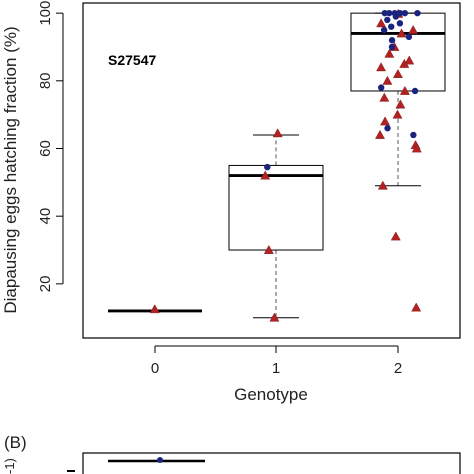 The height and width of the screenshot is (474, 474). Describe the element at coordinates (132, 60) in the screenshot. I see `chart-annotation: S27547` at that location.